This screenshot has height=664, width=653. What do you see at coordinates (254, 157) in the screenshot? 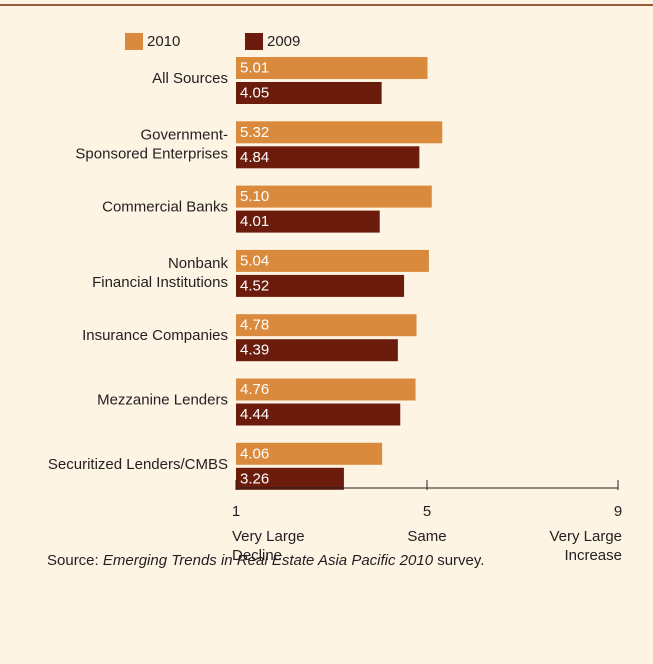
I see `value-label: 4.84` at bounding box center [254, 157].